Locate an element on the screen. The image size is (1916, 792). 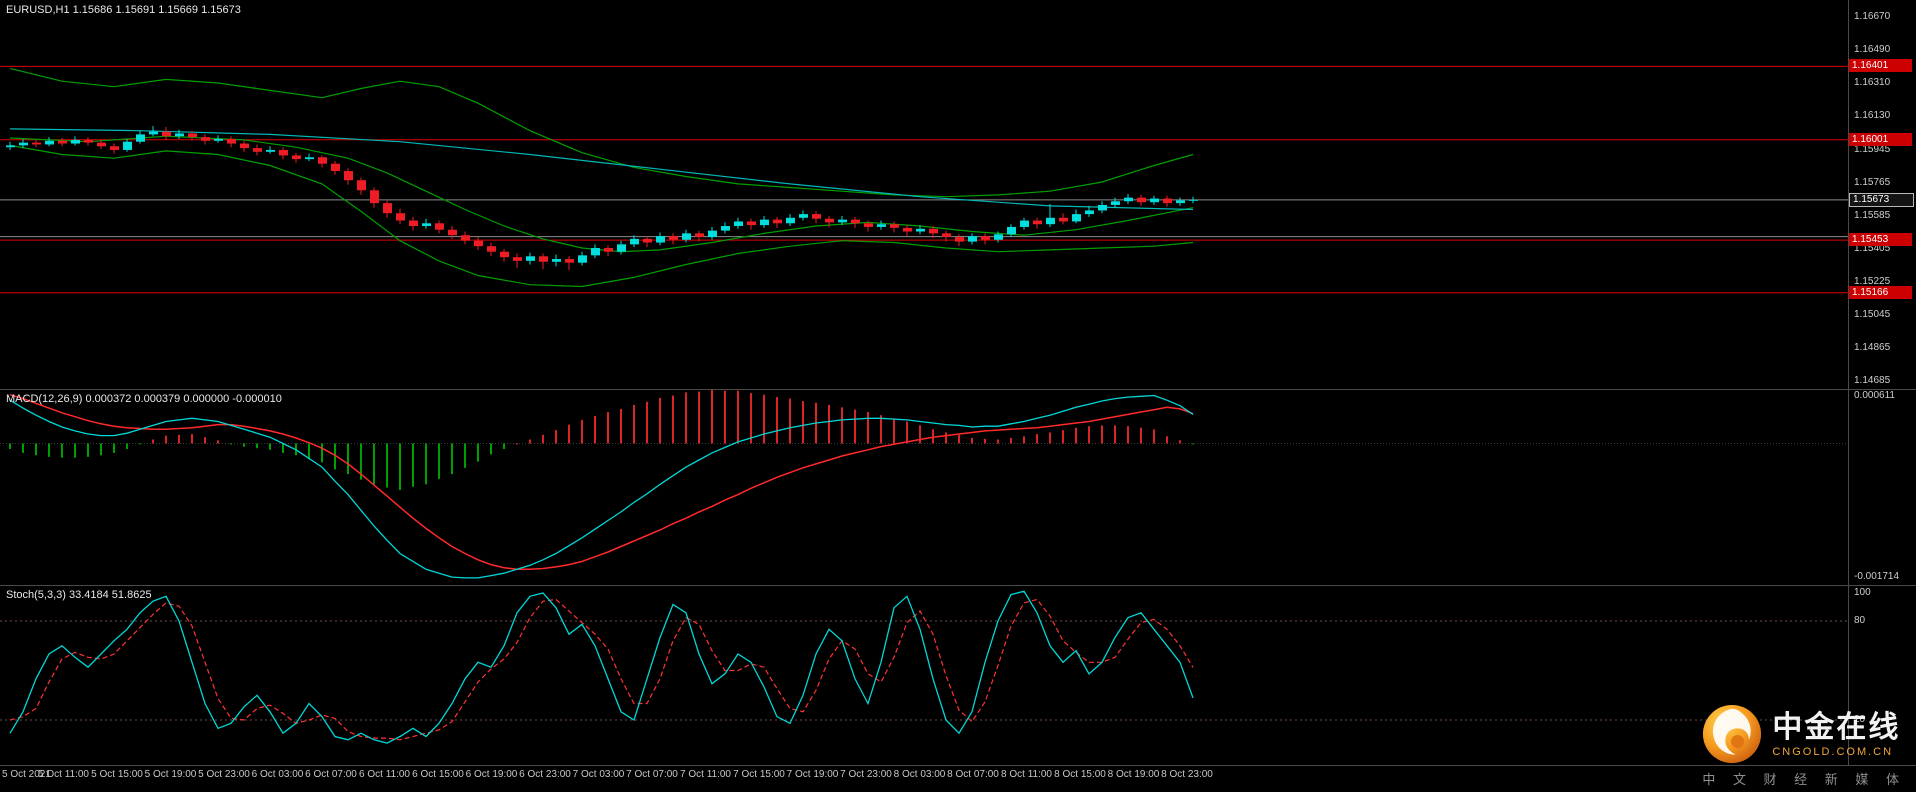
time-axis-label: 8 Oct 03:00 is located at coordinates (919, 774).